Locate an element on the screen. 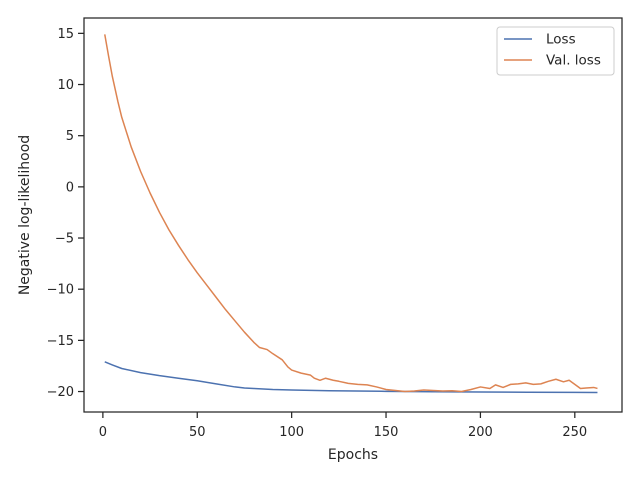 The image size is (640, 480). y-axis-label: Negative log-likelihood is located at coordinates (25, 215).